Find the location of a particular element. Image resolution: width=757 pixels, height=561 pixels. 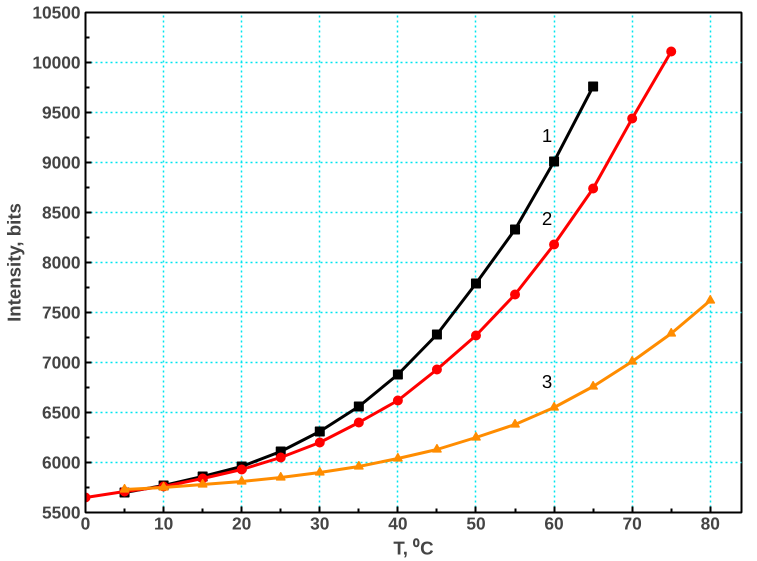

x-tick-label: 70 is located at coordinates (632, 524).